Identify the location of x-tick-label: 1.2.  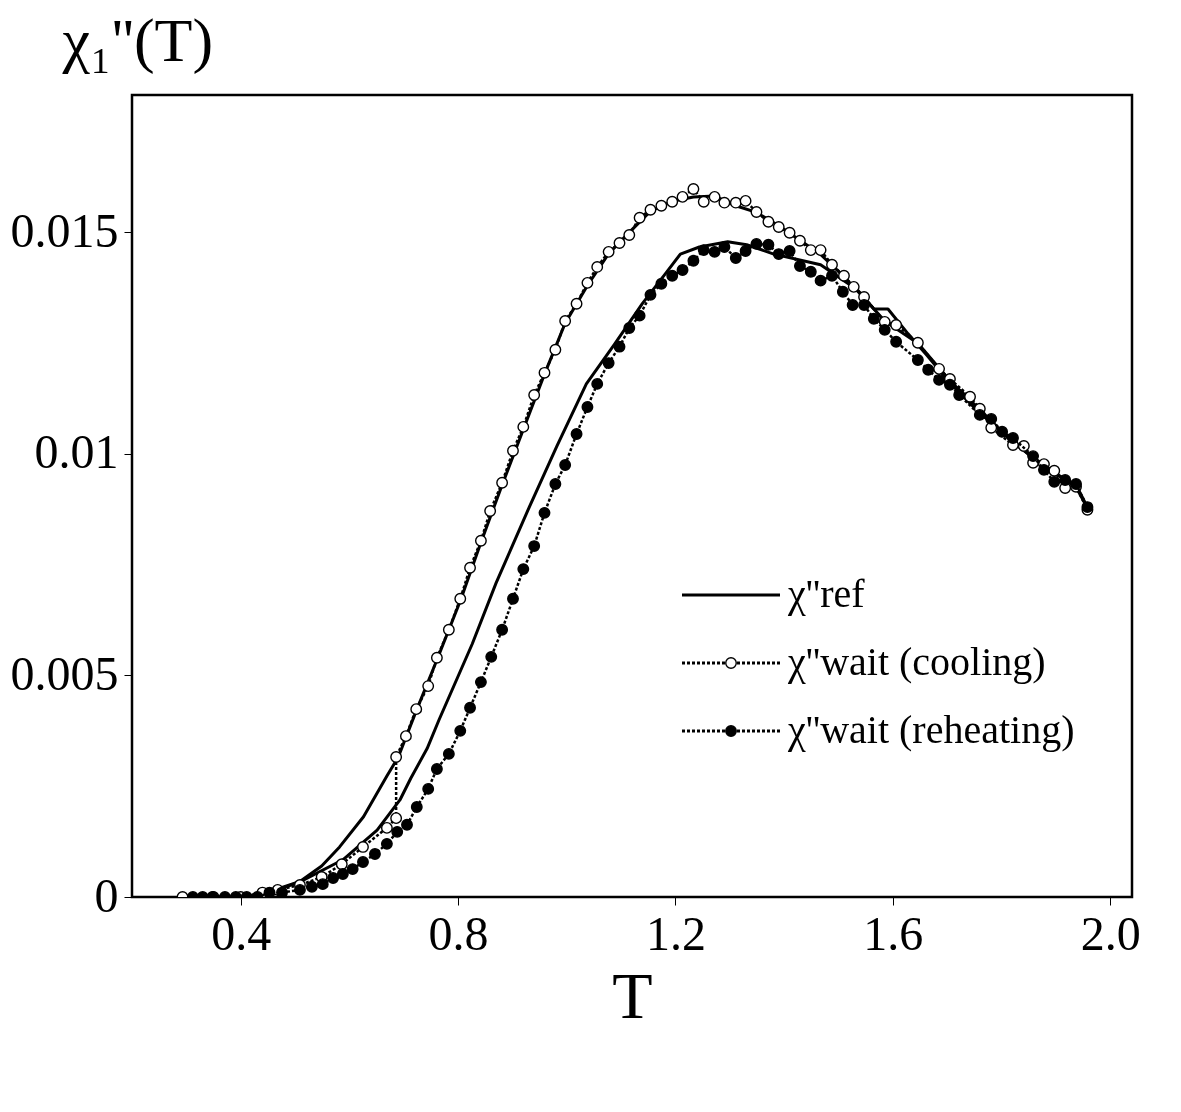
(675, 933).